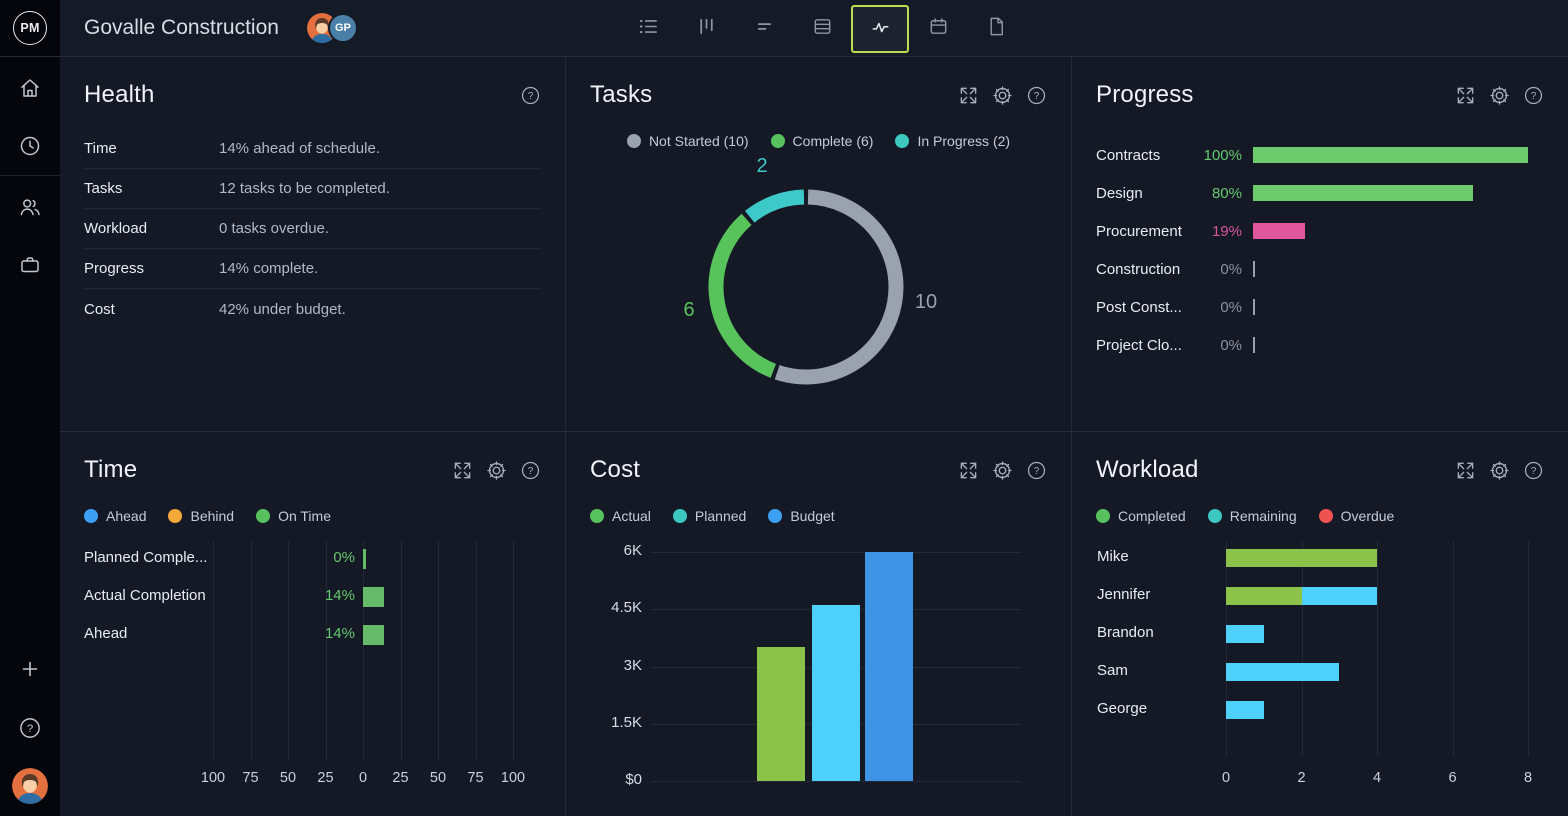 The height and width of the screenshot is (816, 1568). What do you see at coordinates (620, 516) in the screenshot?
I see `legend-item: Actual` at bounding box center [620, 516].